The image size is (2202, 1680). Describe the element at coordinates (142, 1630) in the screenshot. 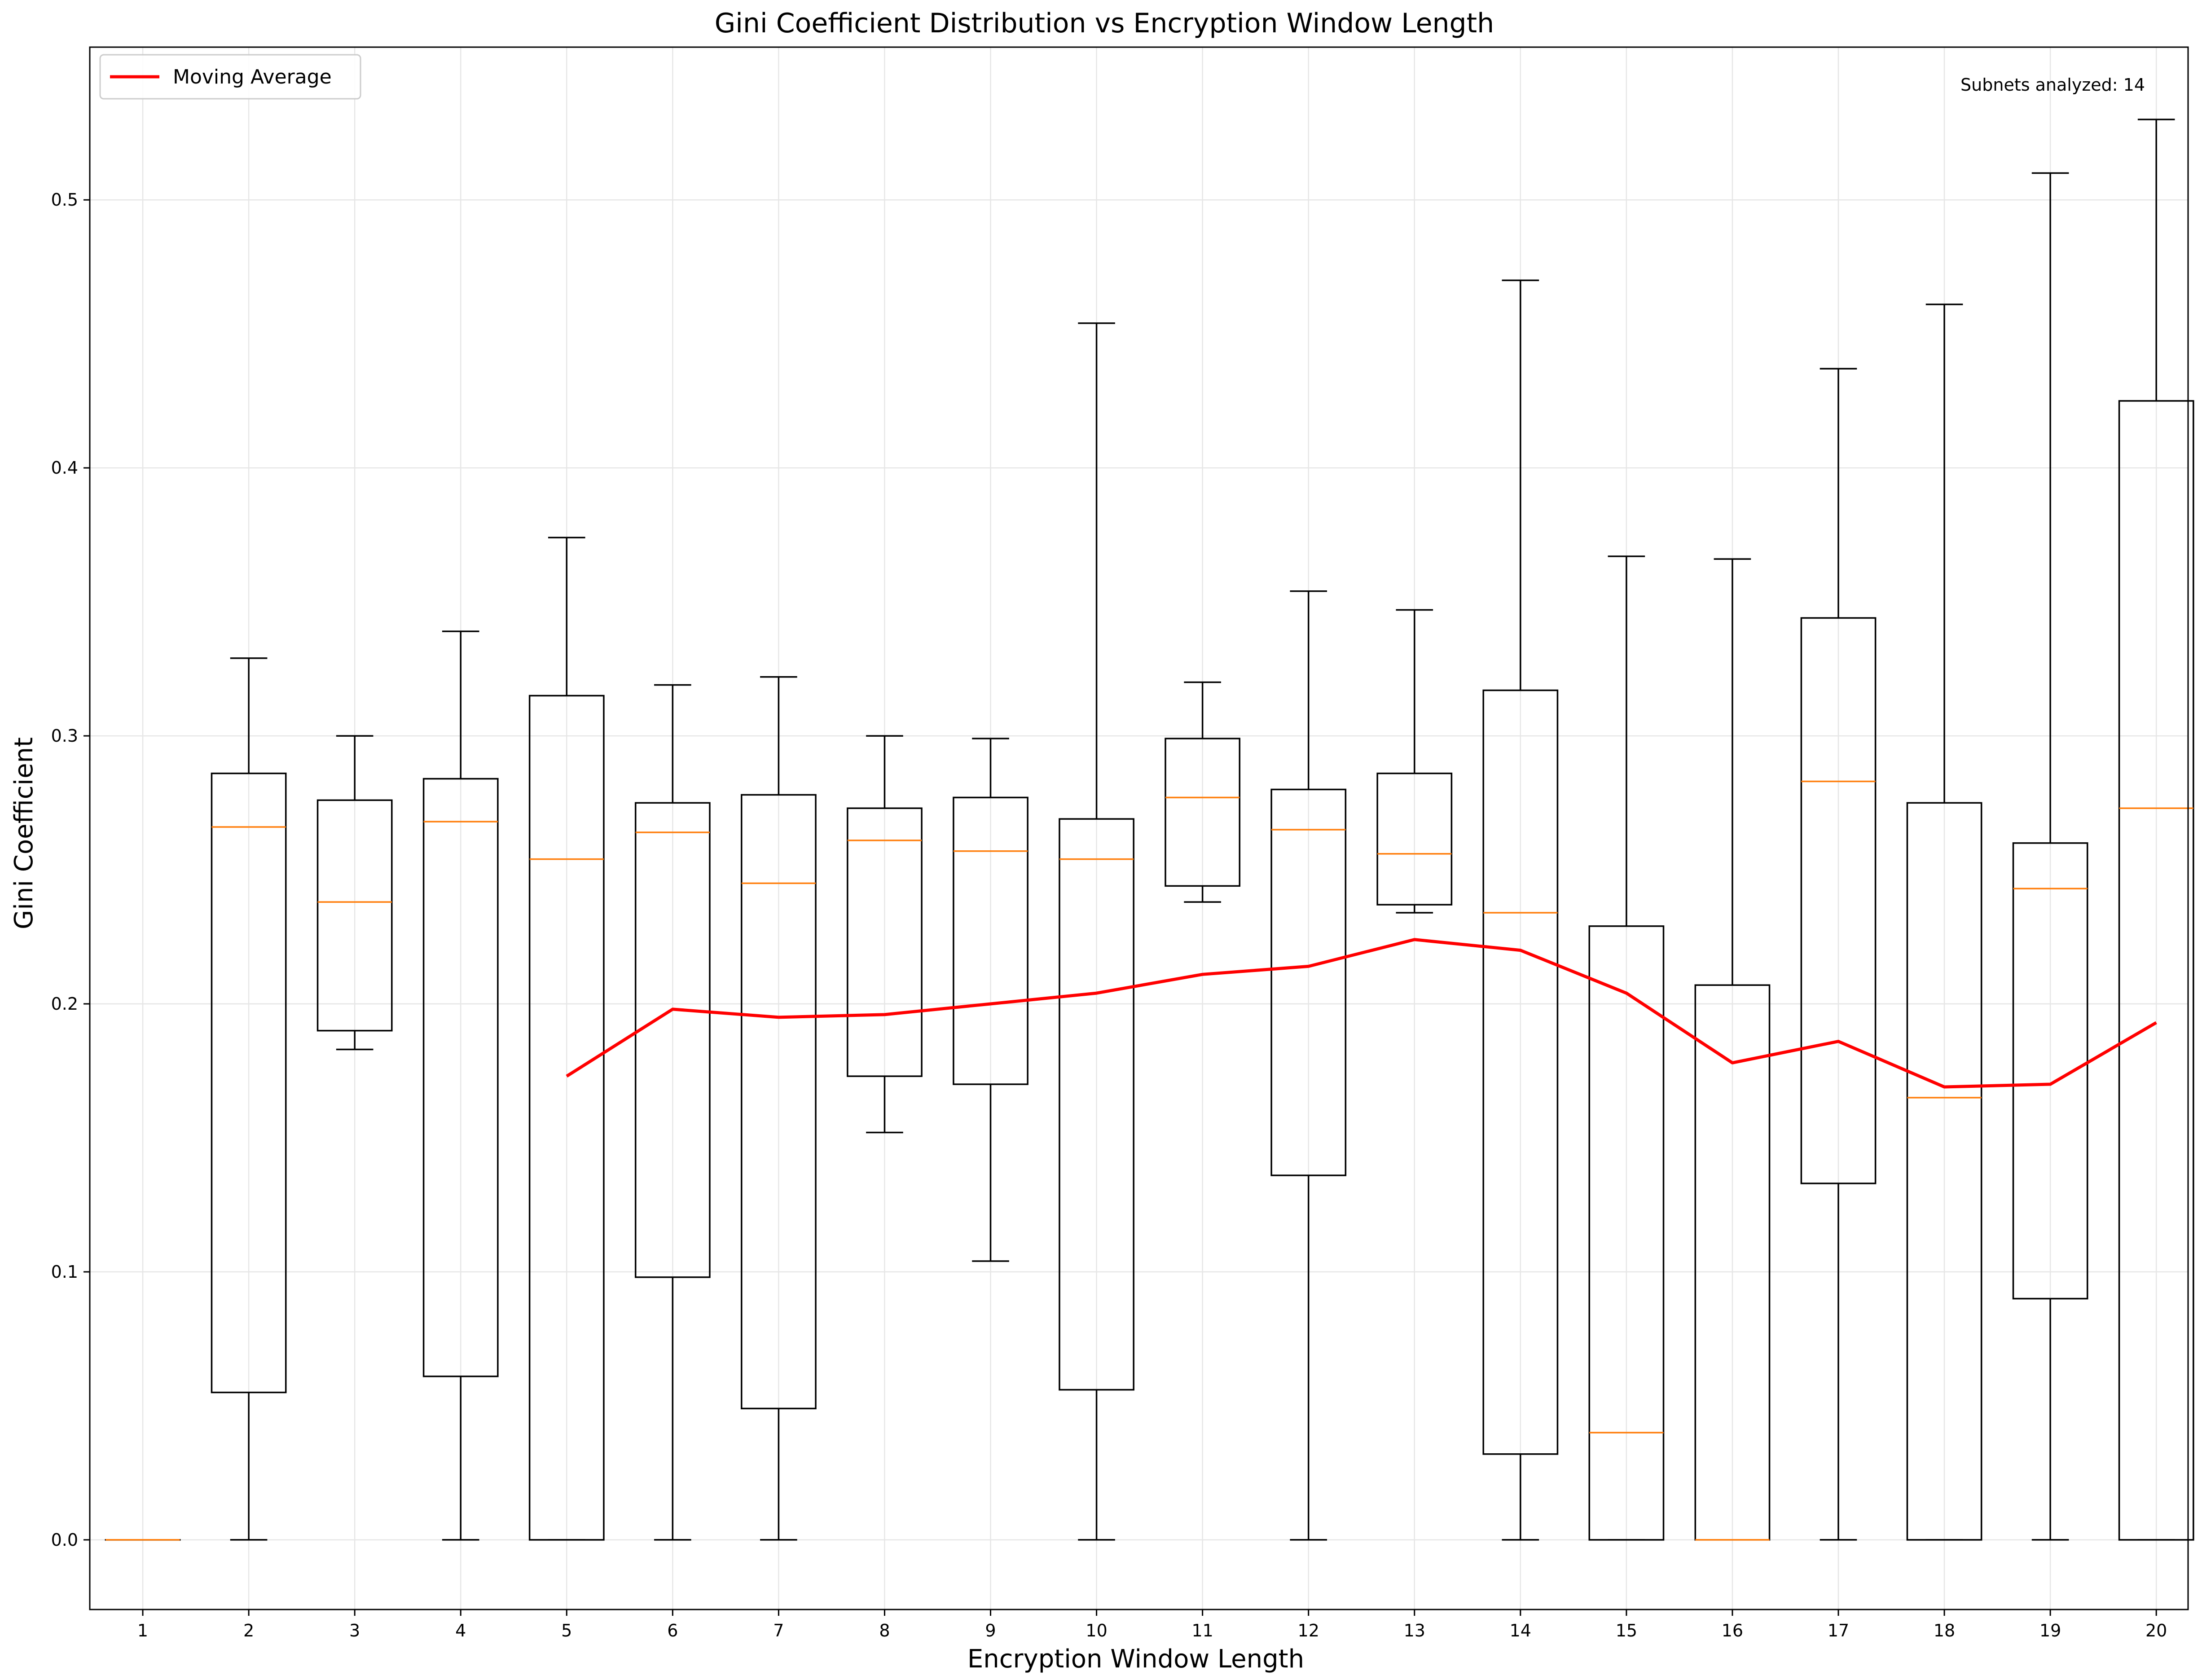

I see `x-tick-label: 1` at that location.